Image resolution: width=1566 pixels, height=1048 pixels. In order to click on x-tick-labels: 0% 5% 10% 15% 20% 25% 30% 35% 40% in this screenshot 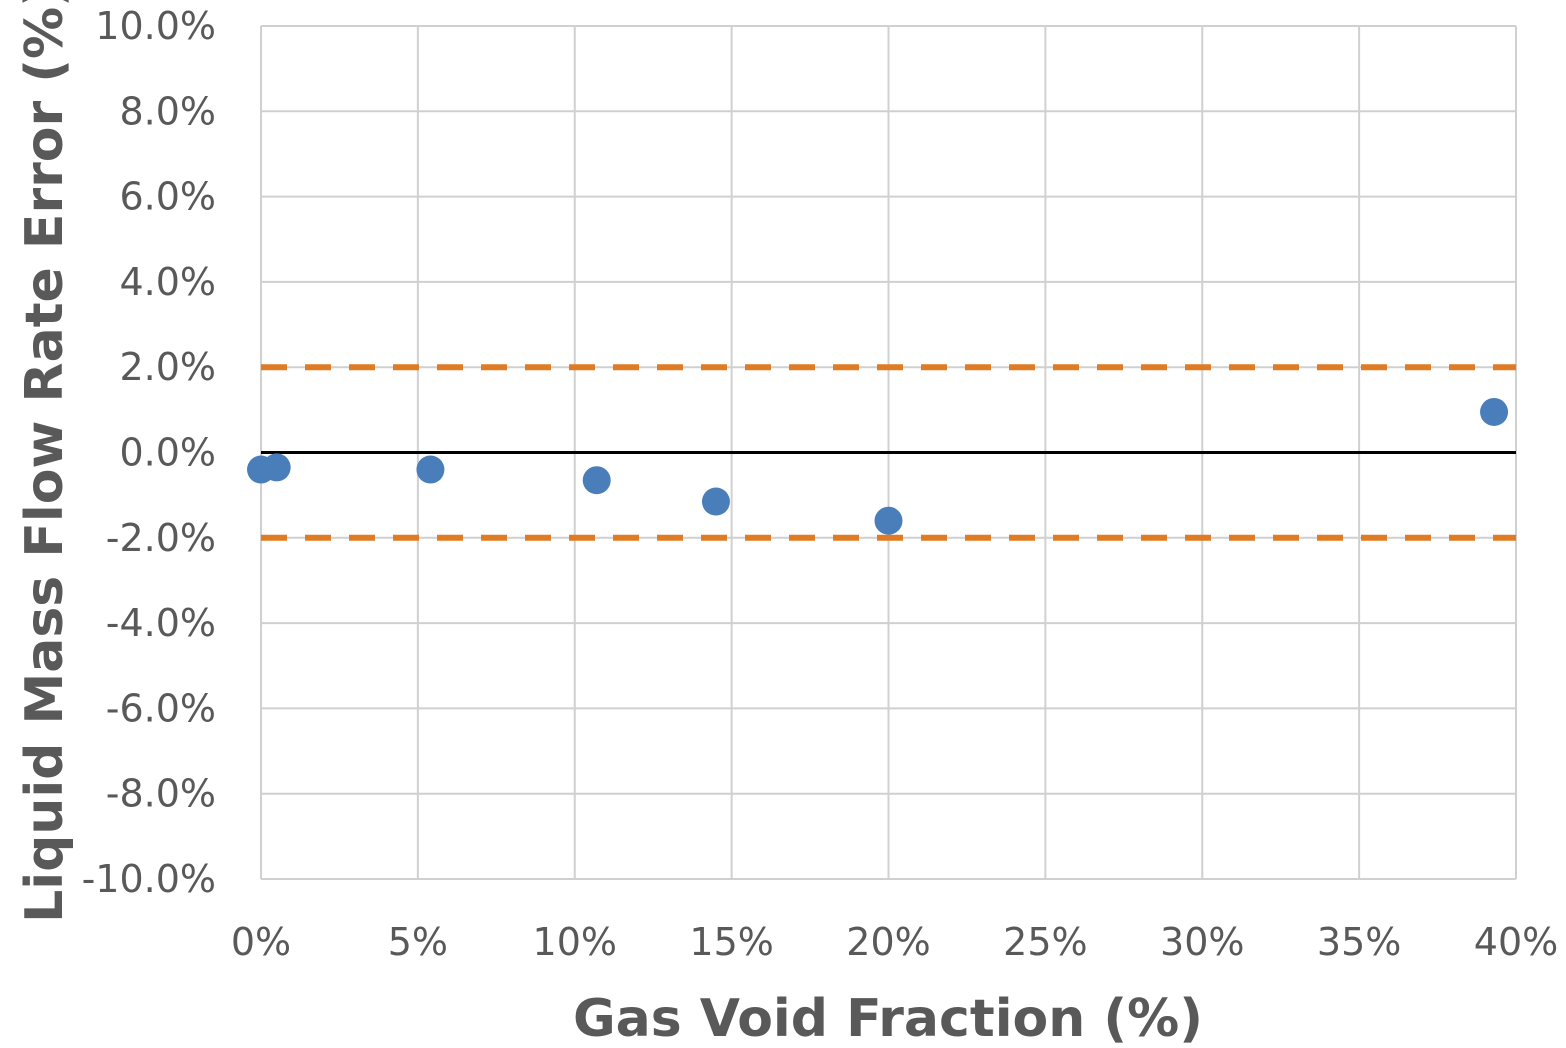, I will do `click(894, 942)`.